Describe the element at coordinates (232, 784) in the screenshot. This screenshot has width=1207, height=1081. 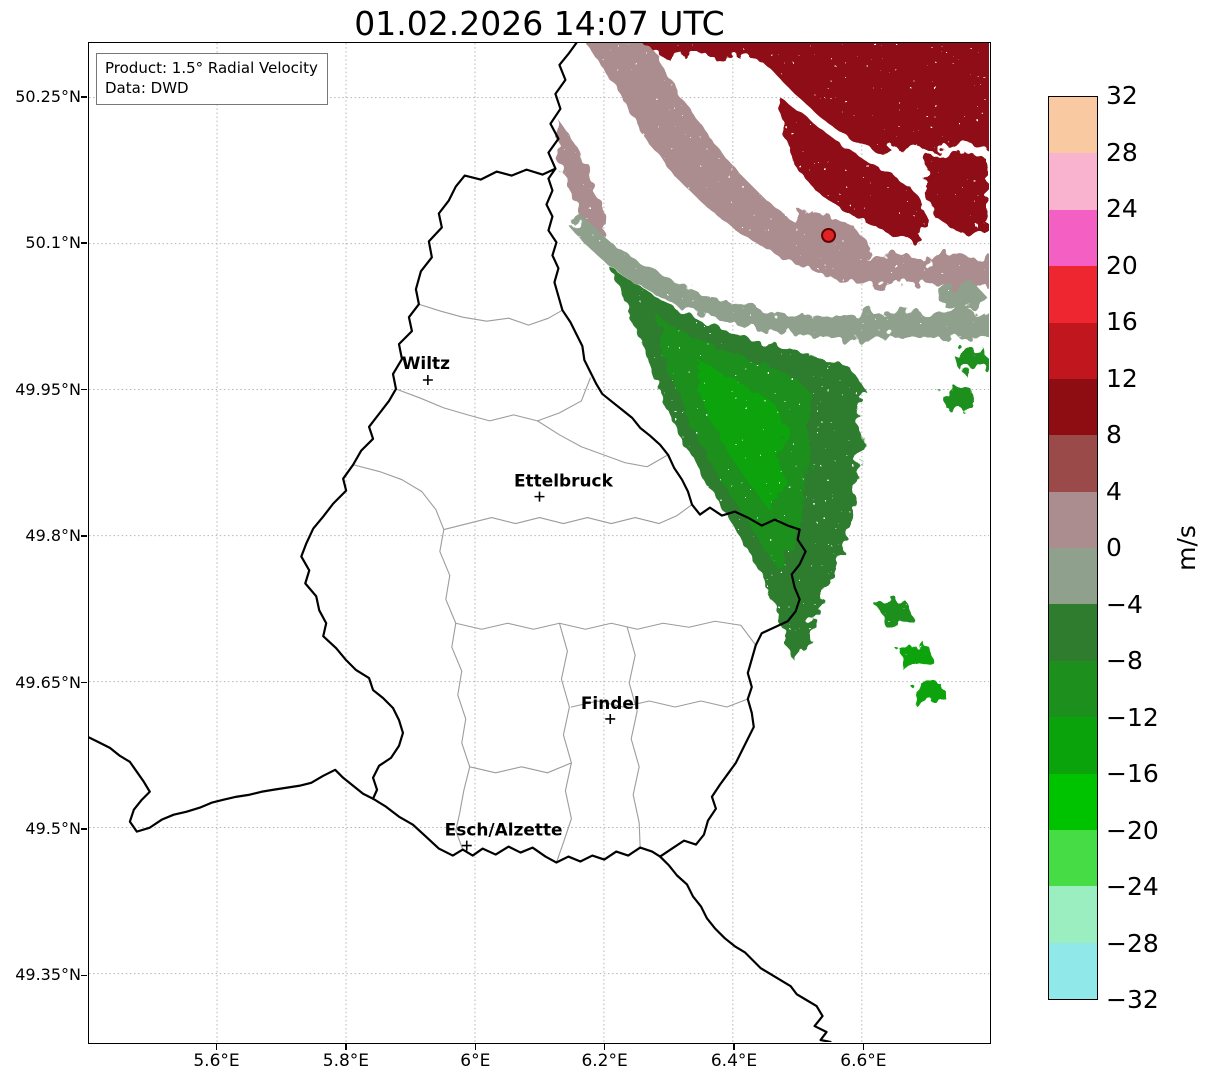
I see `border-belgium-france` at that location.